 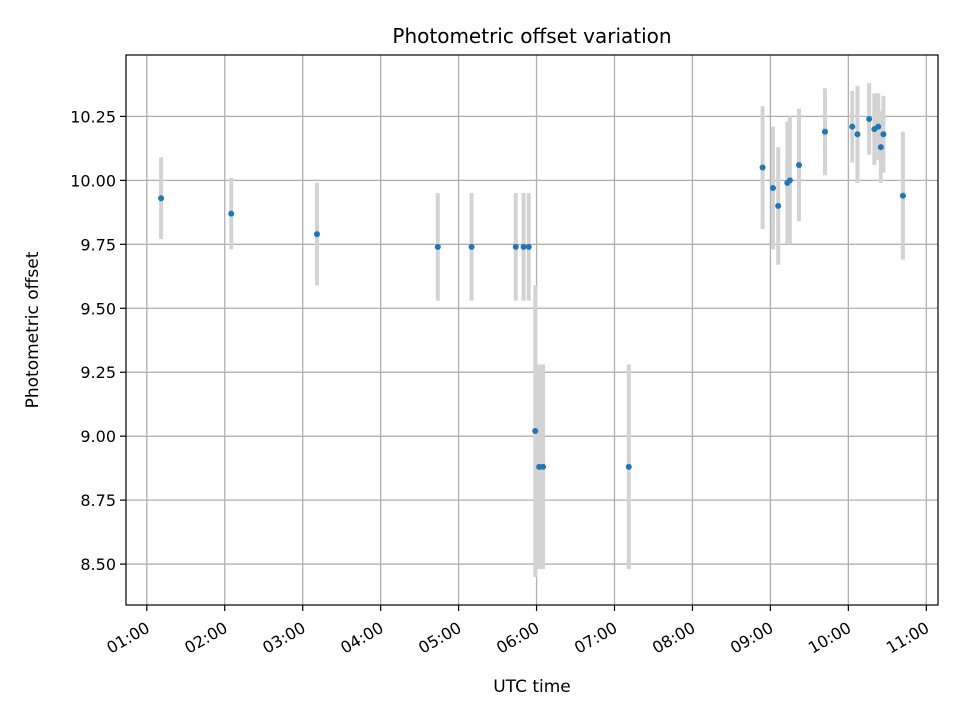 I want to click on x-axis-label: UTC time, so click(x=532, y=687).